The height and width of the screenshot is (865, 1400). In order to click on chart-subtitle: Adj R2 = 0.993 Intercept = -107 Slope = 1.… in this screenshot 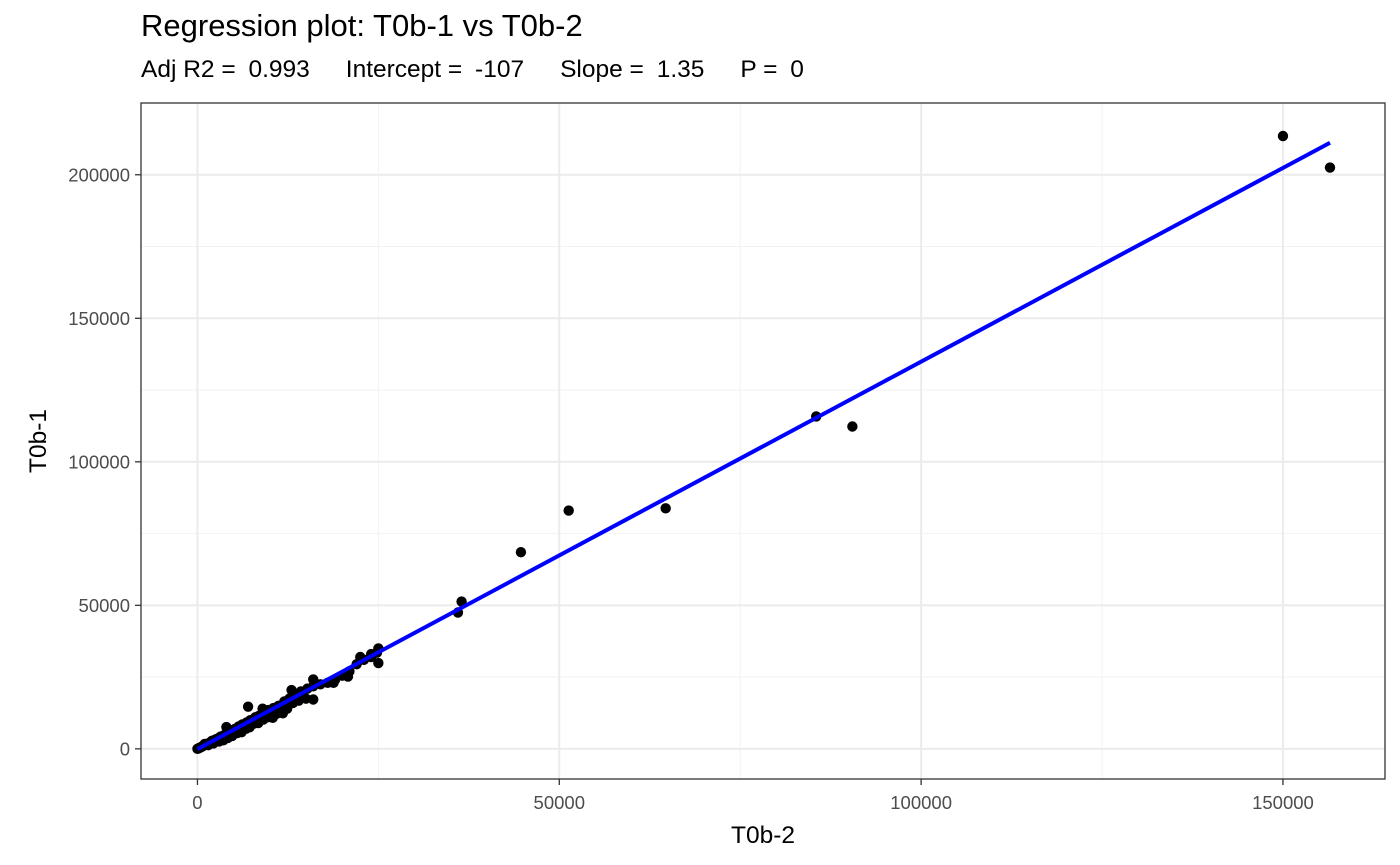, I will do `click(490, 70)`.